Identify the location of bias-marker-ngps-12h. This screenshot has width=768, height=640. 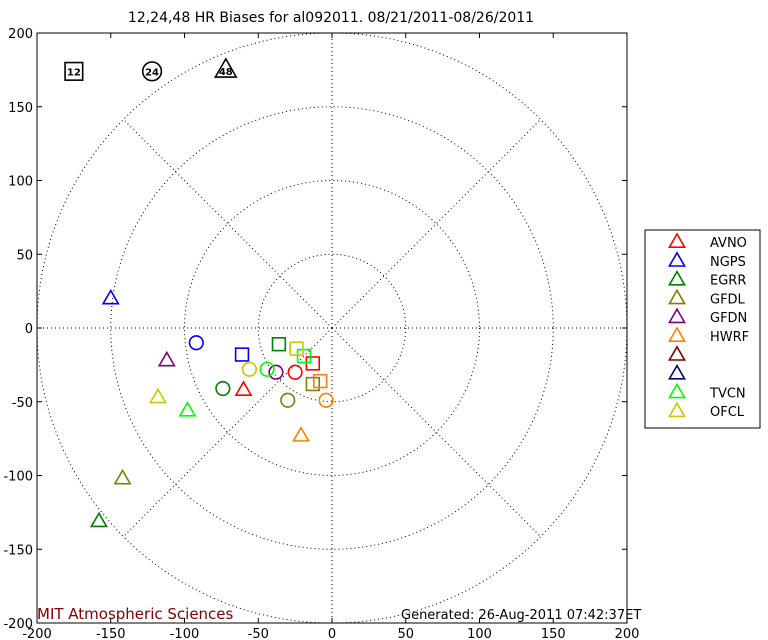
(242, 354).